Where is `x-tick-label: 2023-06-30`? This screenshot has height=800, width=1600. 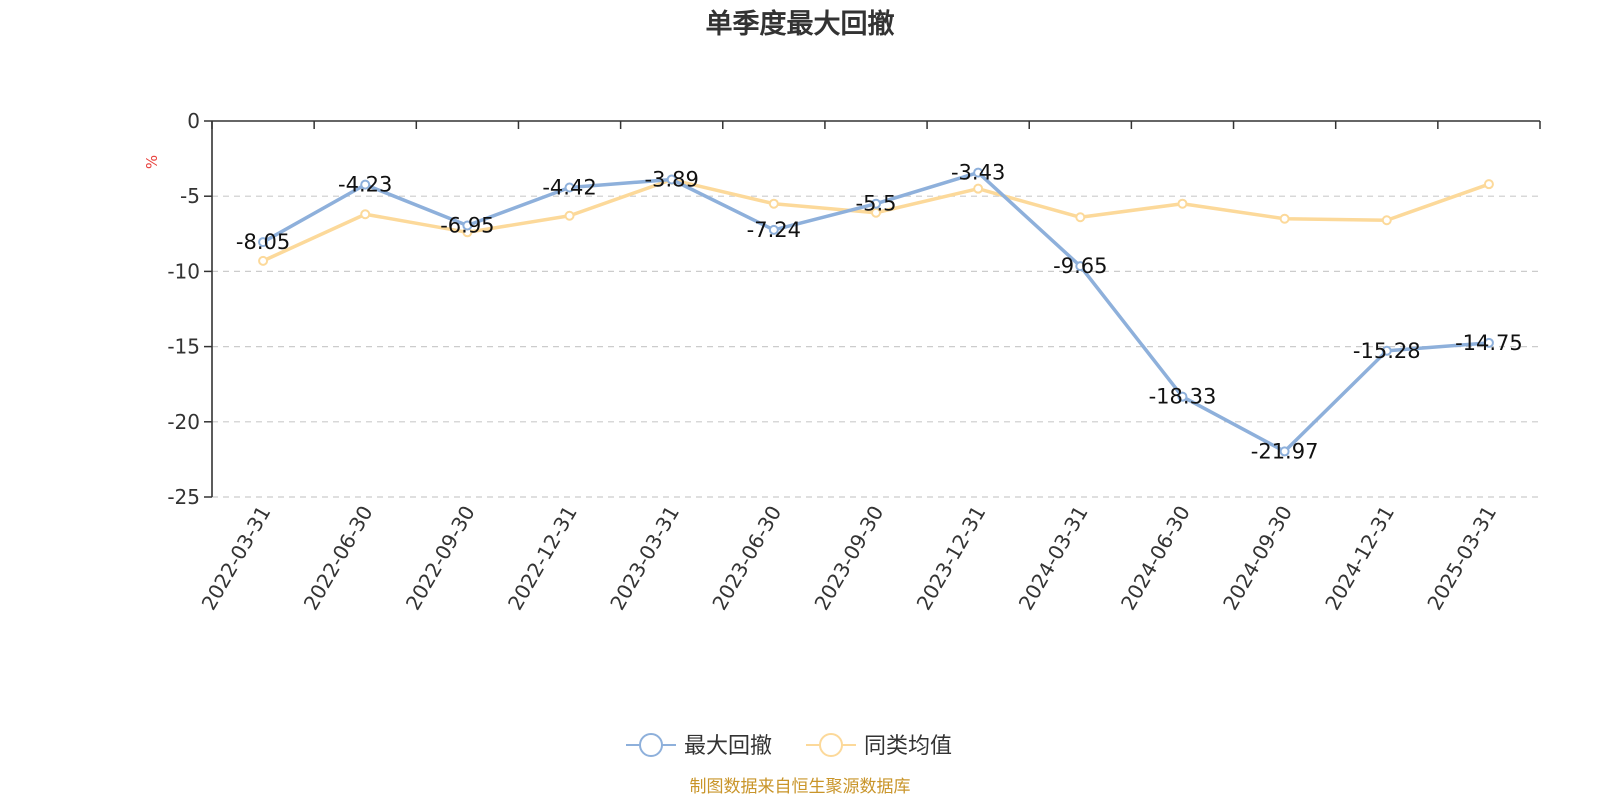 x-tick-label: 2023-06-30 is located at coordinates (746, 558).